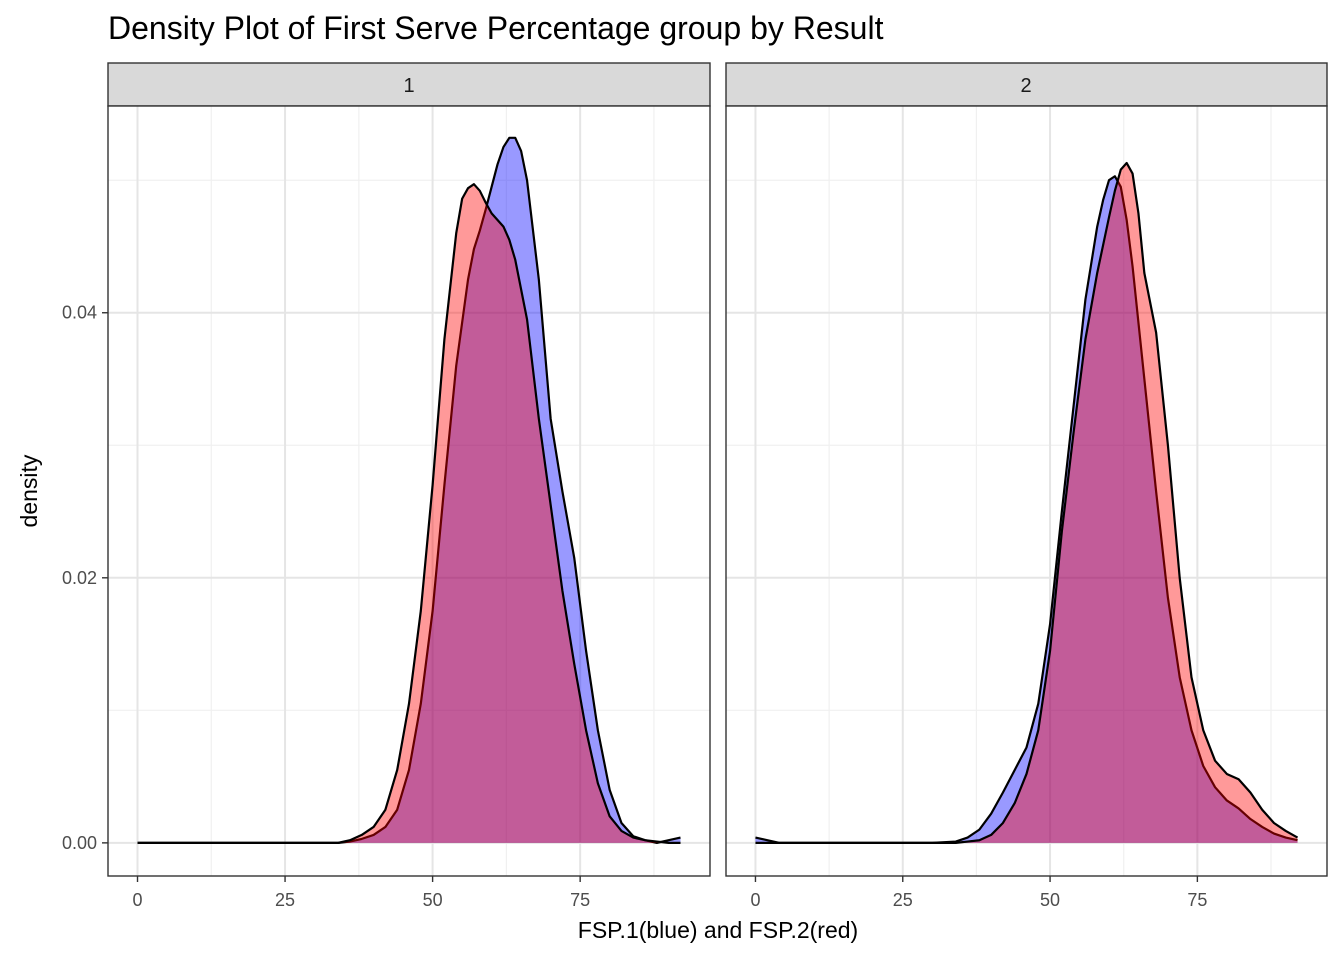 This screenshot has height=960, width=1344. I want to click on facet-strip-label-1: 1, so click(408, 86).